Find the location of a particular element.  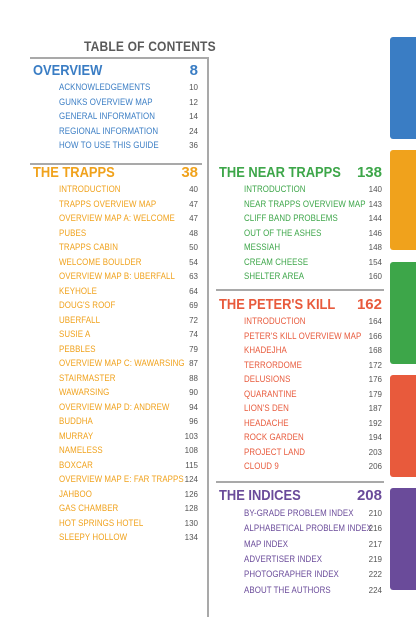

toc-entry: ABOUT THE AUTHORS 224 is located at coordinates (313, 590).